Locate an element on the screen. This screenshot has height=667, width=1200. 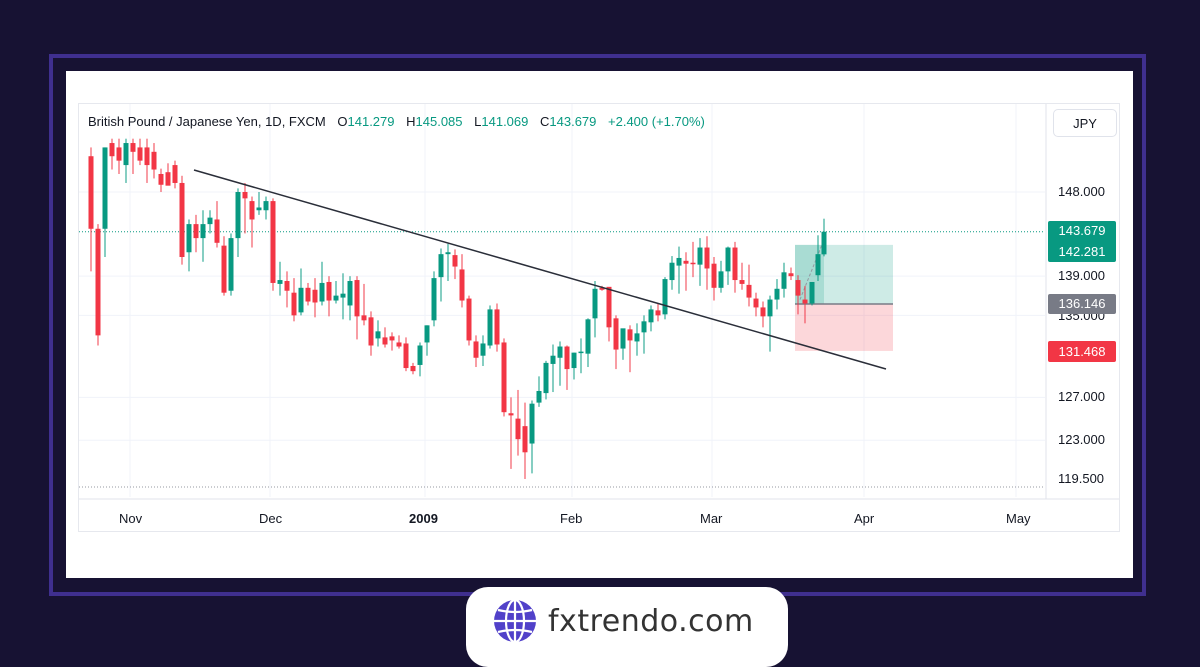
entry-price-badge: 136.146 is located at coordinates (1082, 304).